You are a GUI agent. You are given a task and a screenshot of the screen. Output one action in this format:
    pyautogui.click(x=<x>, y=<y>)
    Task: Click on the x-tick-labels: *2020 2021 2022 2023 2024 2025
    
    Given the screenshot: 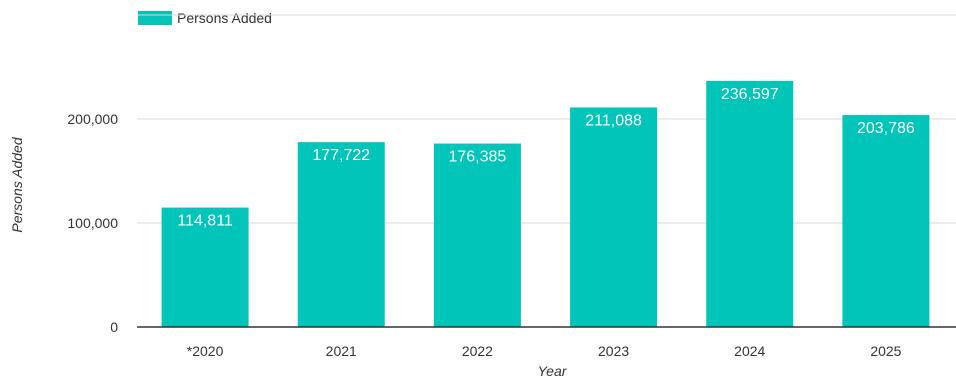 What is the action you would take?
    pyautogui.click(x=544, y=351)
    